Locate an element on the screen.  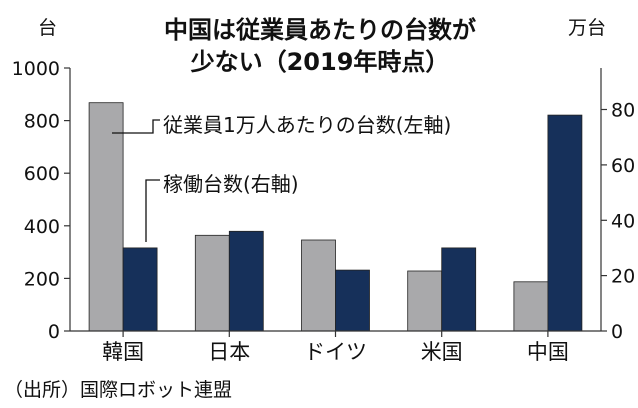
left-tick-label-6: 1000 is located at coordinates (36, 69).